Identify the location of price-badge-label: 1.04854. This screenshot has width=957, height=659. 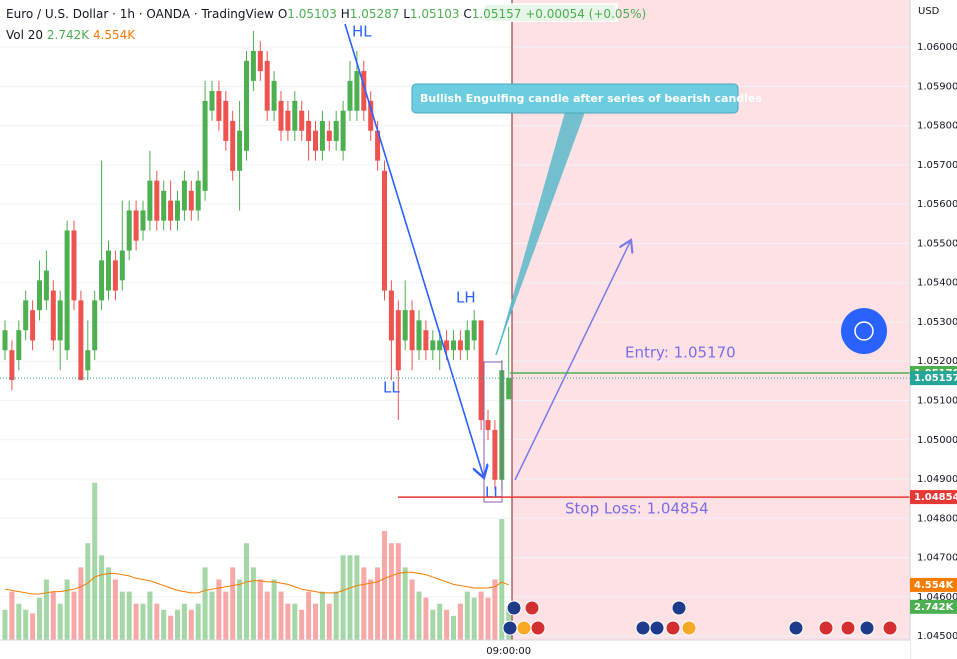
(935, 497).